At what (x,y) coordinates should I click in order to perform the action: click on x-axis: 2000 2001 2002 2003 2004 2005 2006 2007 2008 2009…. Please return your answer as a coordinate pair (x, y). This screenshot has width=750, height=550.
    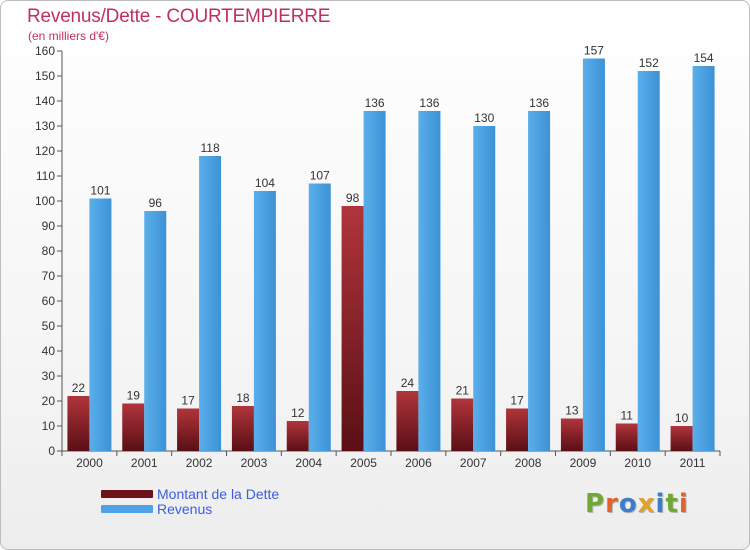
    Looking at the image, I should click on (391, 460).